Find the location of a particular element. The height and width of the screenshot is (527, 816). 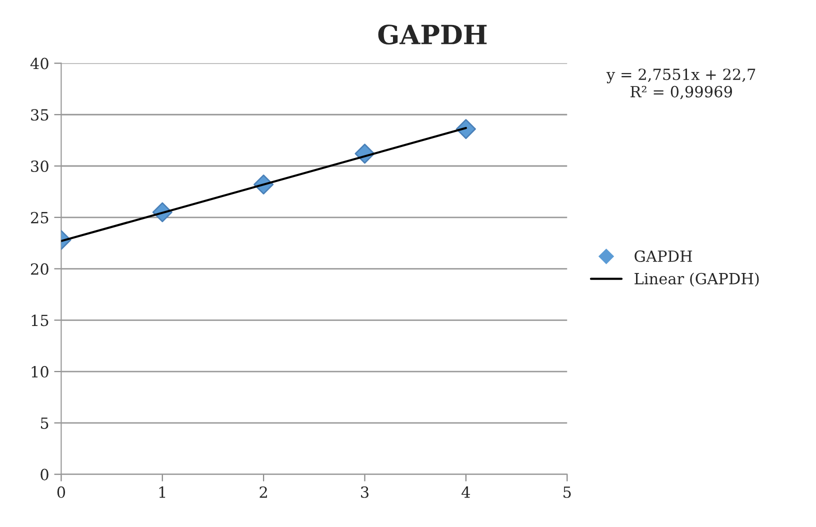

y-tick-label: 10 is located at coordinates (40, 372).